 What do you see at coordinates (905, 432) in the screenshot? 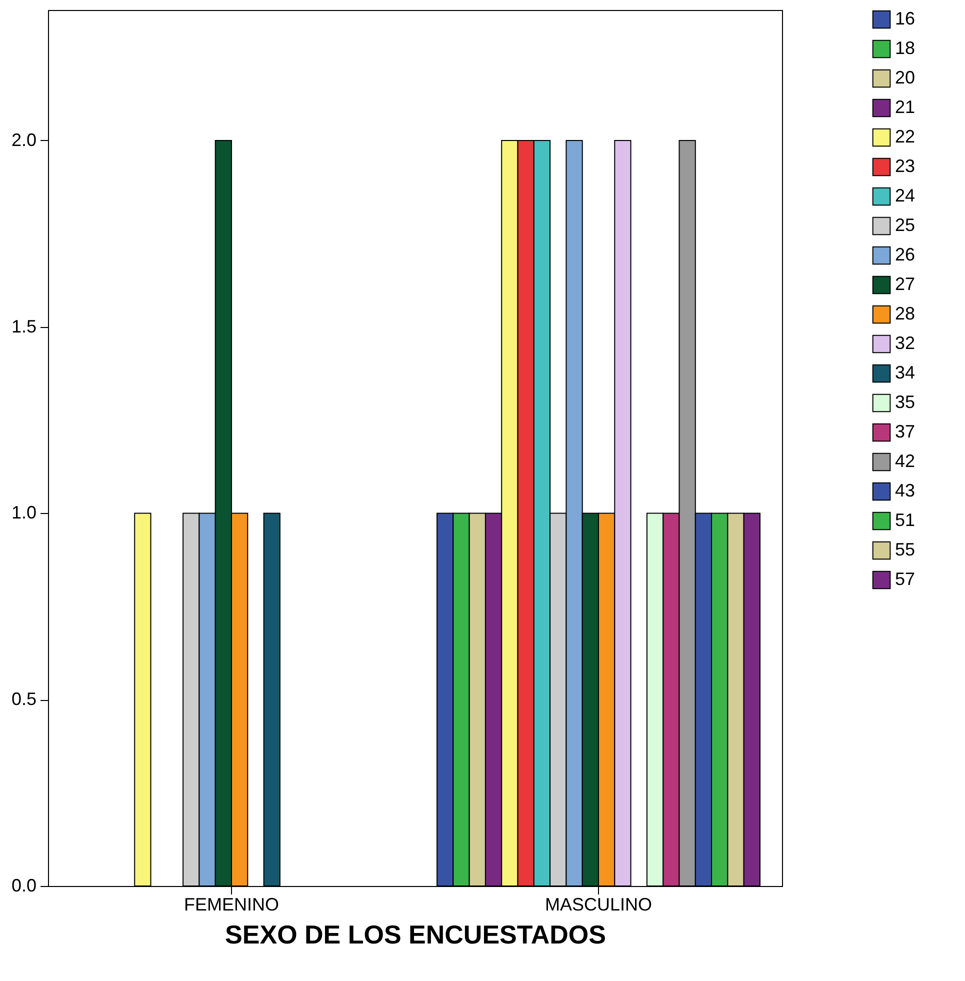
I see `legend-label: 37` at bounding box center [905, 432].